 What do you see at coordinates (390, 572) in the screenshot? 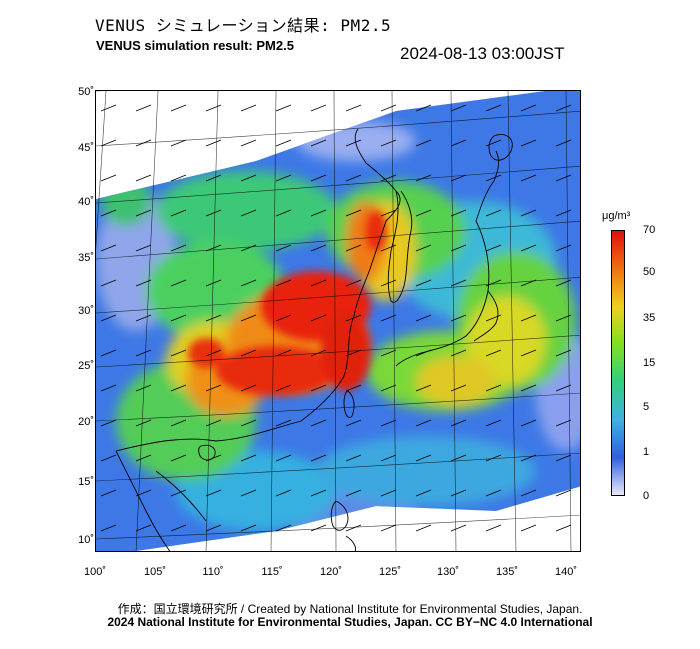
I see `lon-label-125: 125˚` at bounding box center [390, 572].